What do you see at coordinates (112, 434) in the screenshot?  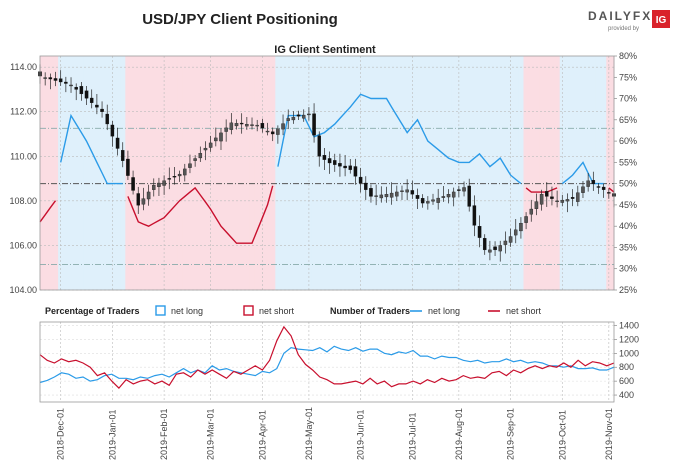 I see `date-tick-label: 2019-Jan-01` at bounding box center [112, 434].